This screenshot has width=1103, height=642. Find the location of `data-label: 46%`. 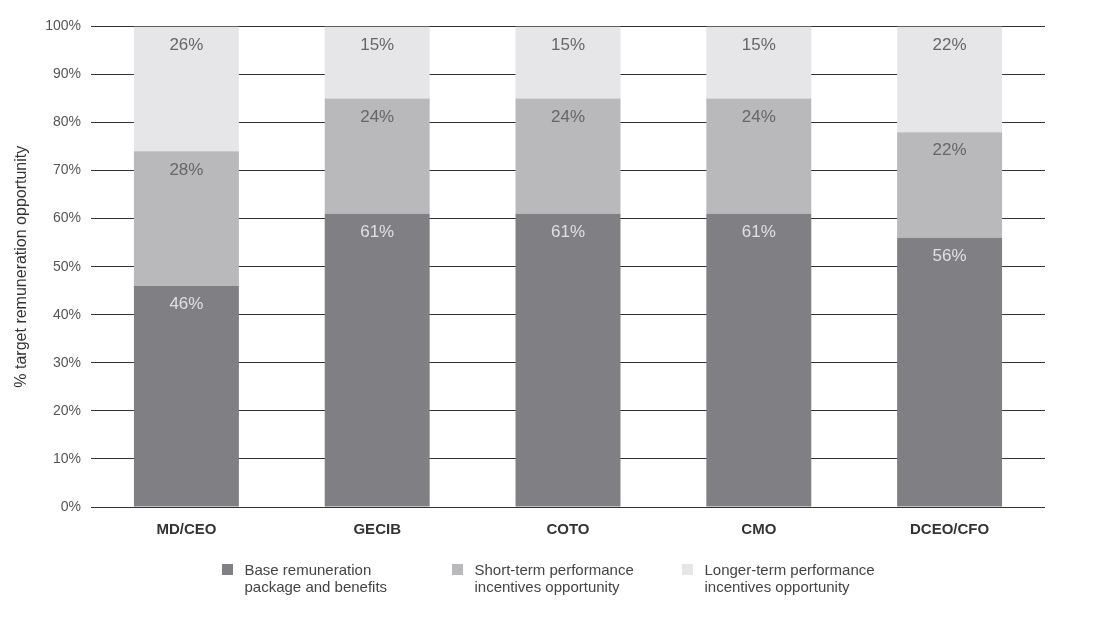

data-label: 46% is located at coordinates (186, 304).